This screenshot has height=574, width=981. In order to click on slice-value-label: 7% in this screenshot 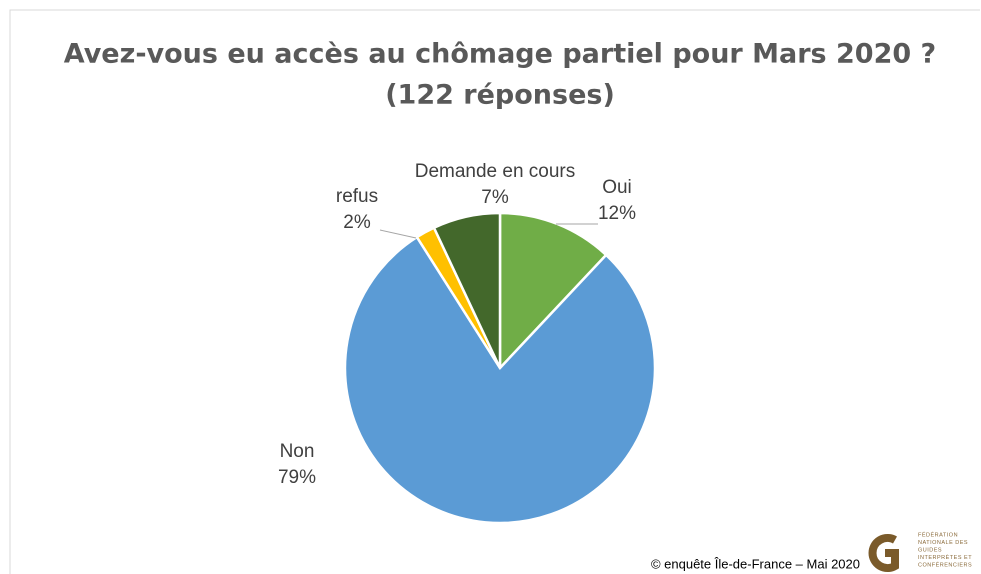, I will do `click(495, 197)`.